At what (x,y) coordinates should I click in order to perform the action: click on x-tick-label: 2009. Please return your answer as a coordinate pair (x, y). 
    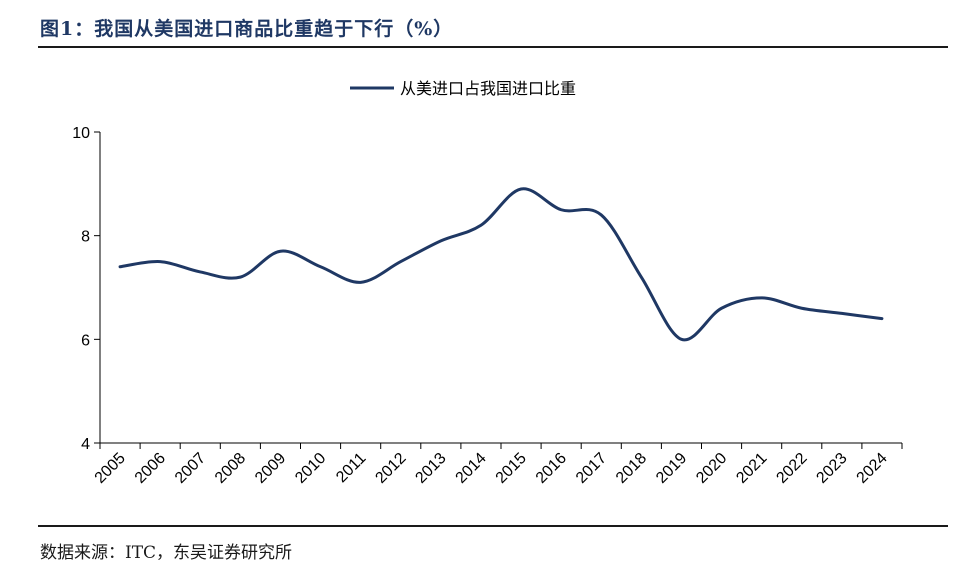
    Looking at the image, I should click on (270, 468).